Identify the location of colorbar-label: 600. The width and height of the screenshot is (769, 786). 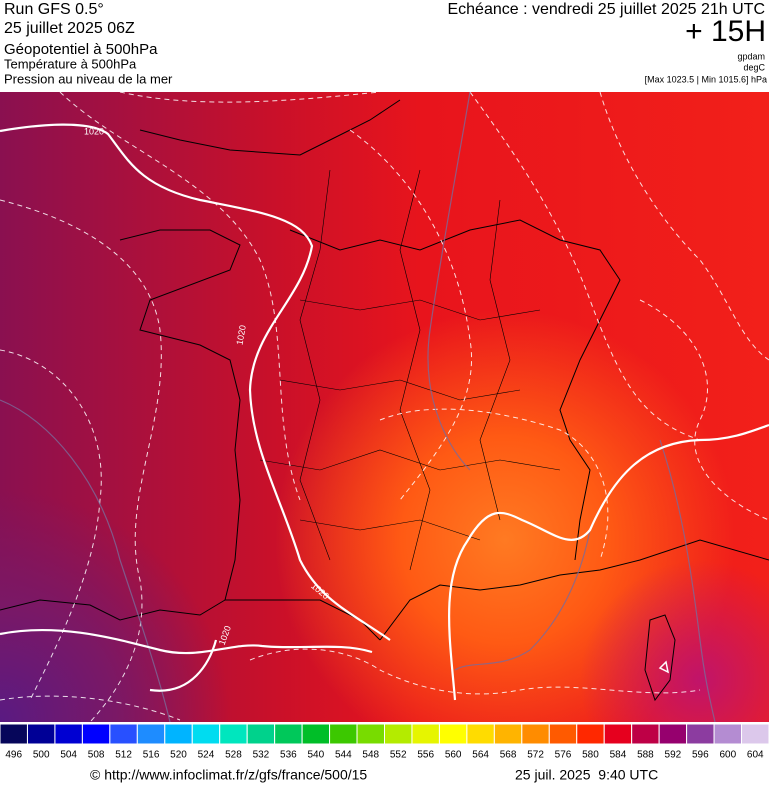
(727, 755).